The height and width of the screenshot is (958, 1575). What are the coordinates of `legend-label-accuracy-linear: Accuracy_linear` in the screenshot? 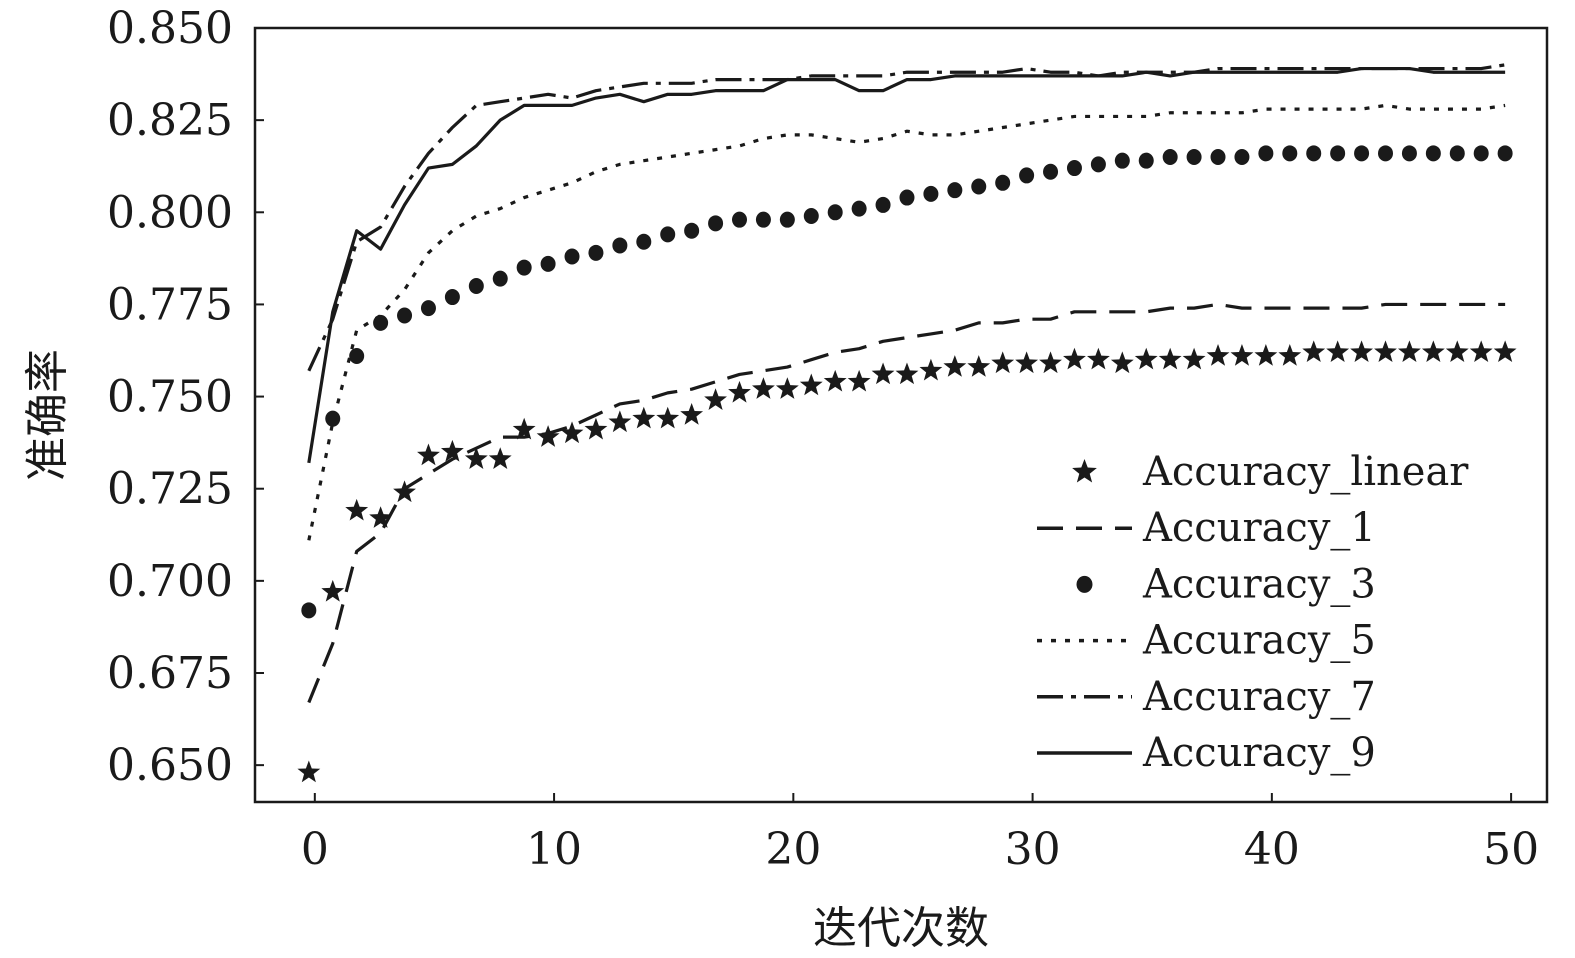 It's located at (1305, 472).